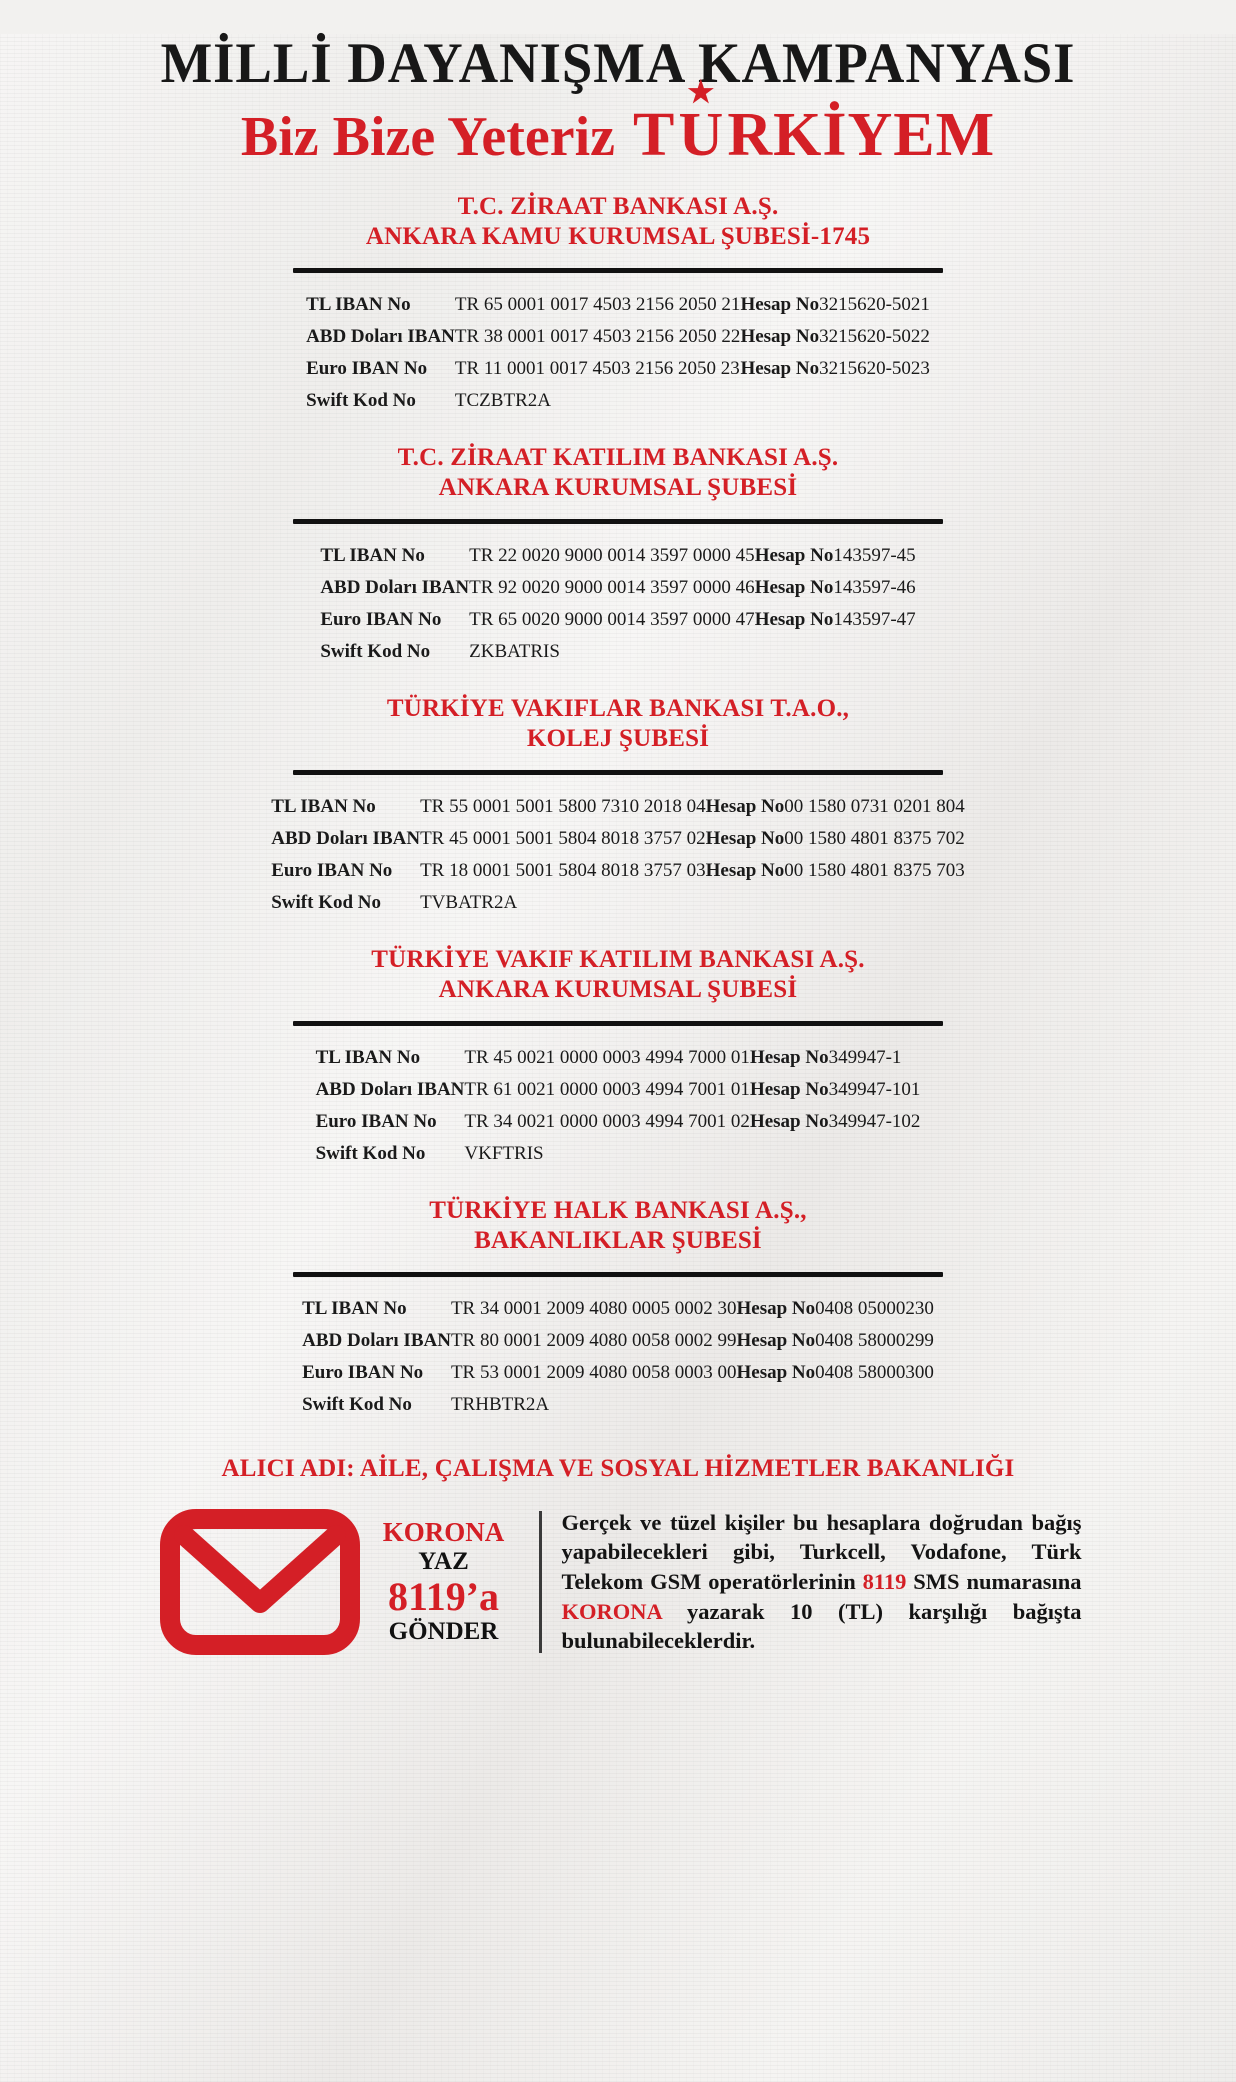 This screenshot has width=1236, height=2082. I want to click on row-hesap-value: 349947-1, so click(865, 1057).